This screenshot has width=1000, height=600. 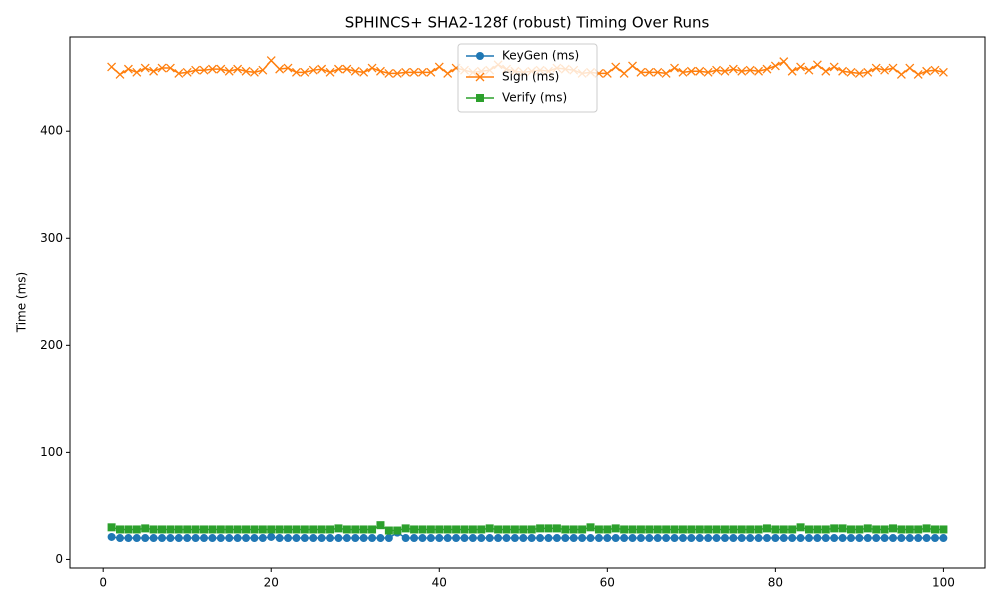 I want to click on y-tick-label: 400, so click(x=51, y=131).